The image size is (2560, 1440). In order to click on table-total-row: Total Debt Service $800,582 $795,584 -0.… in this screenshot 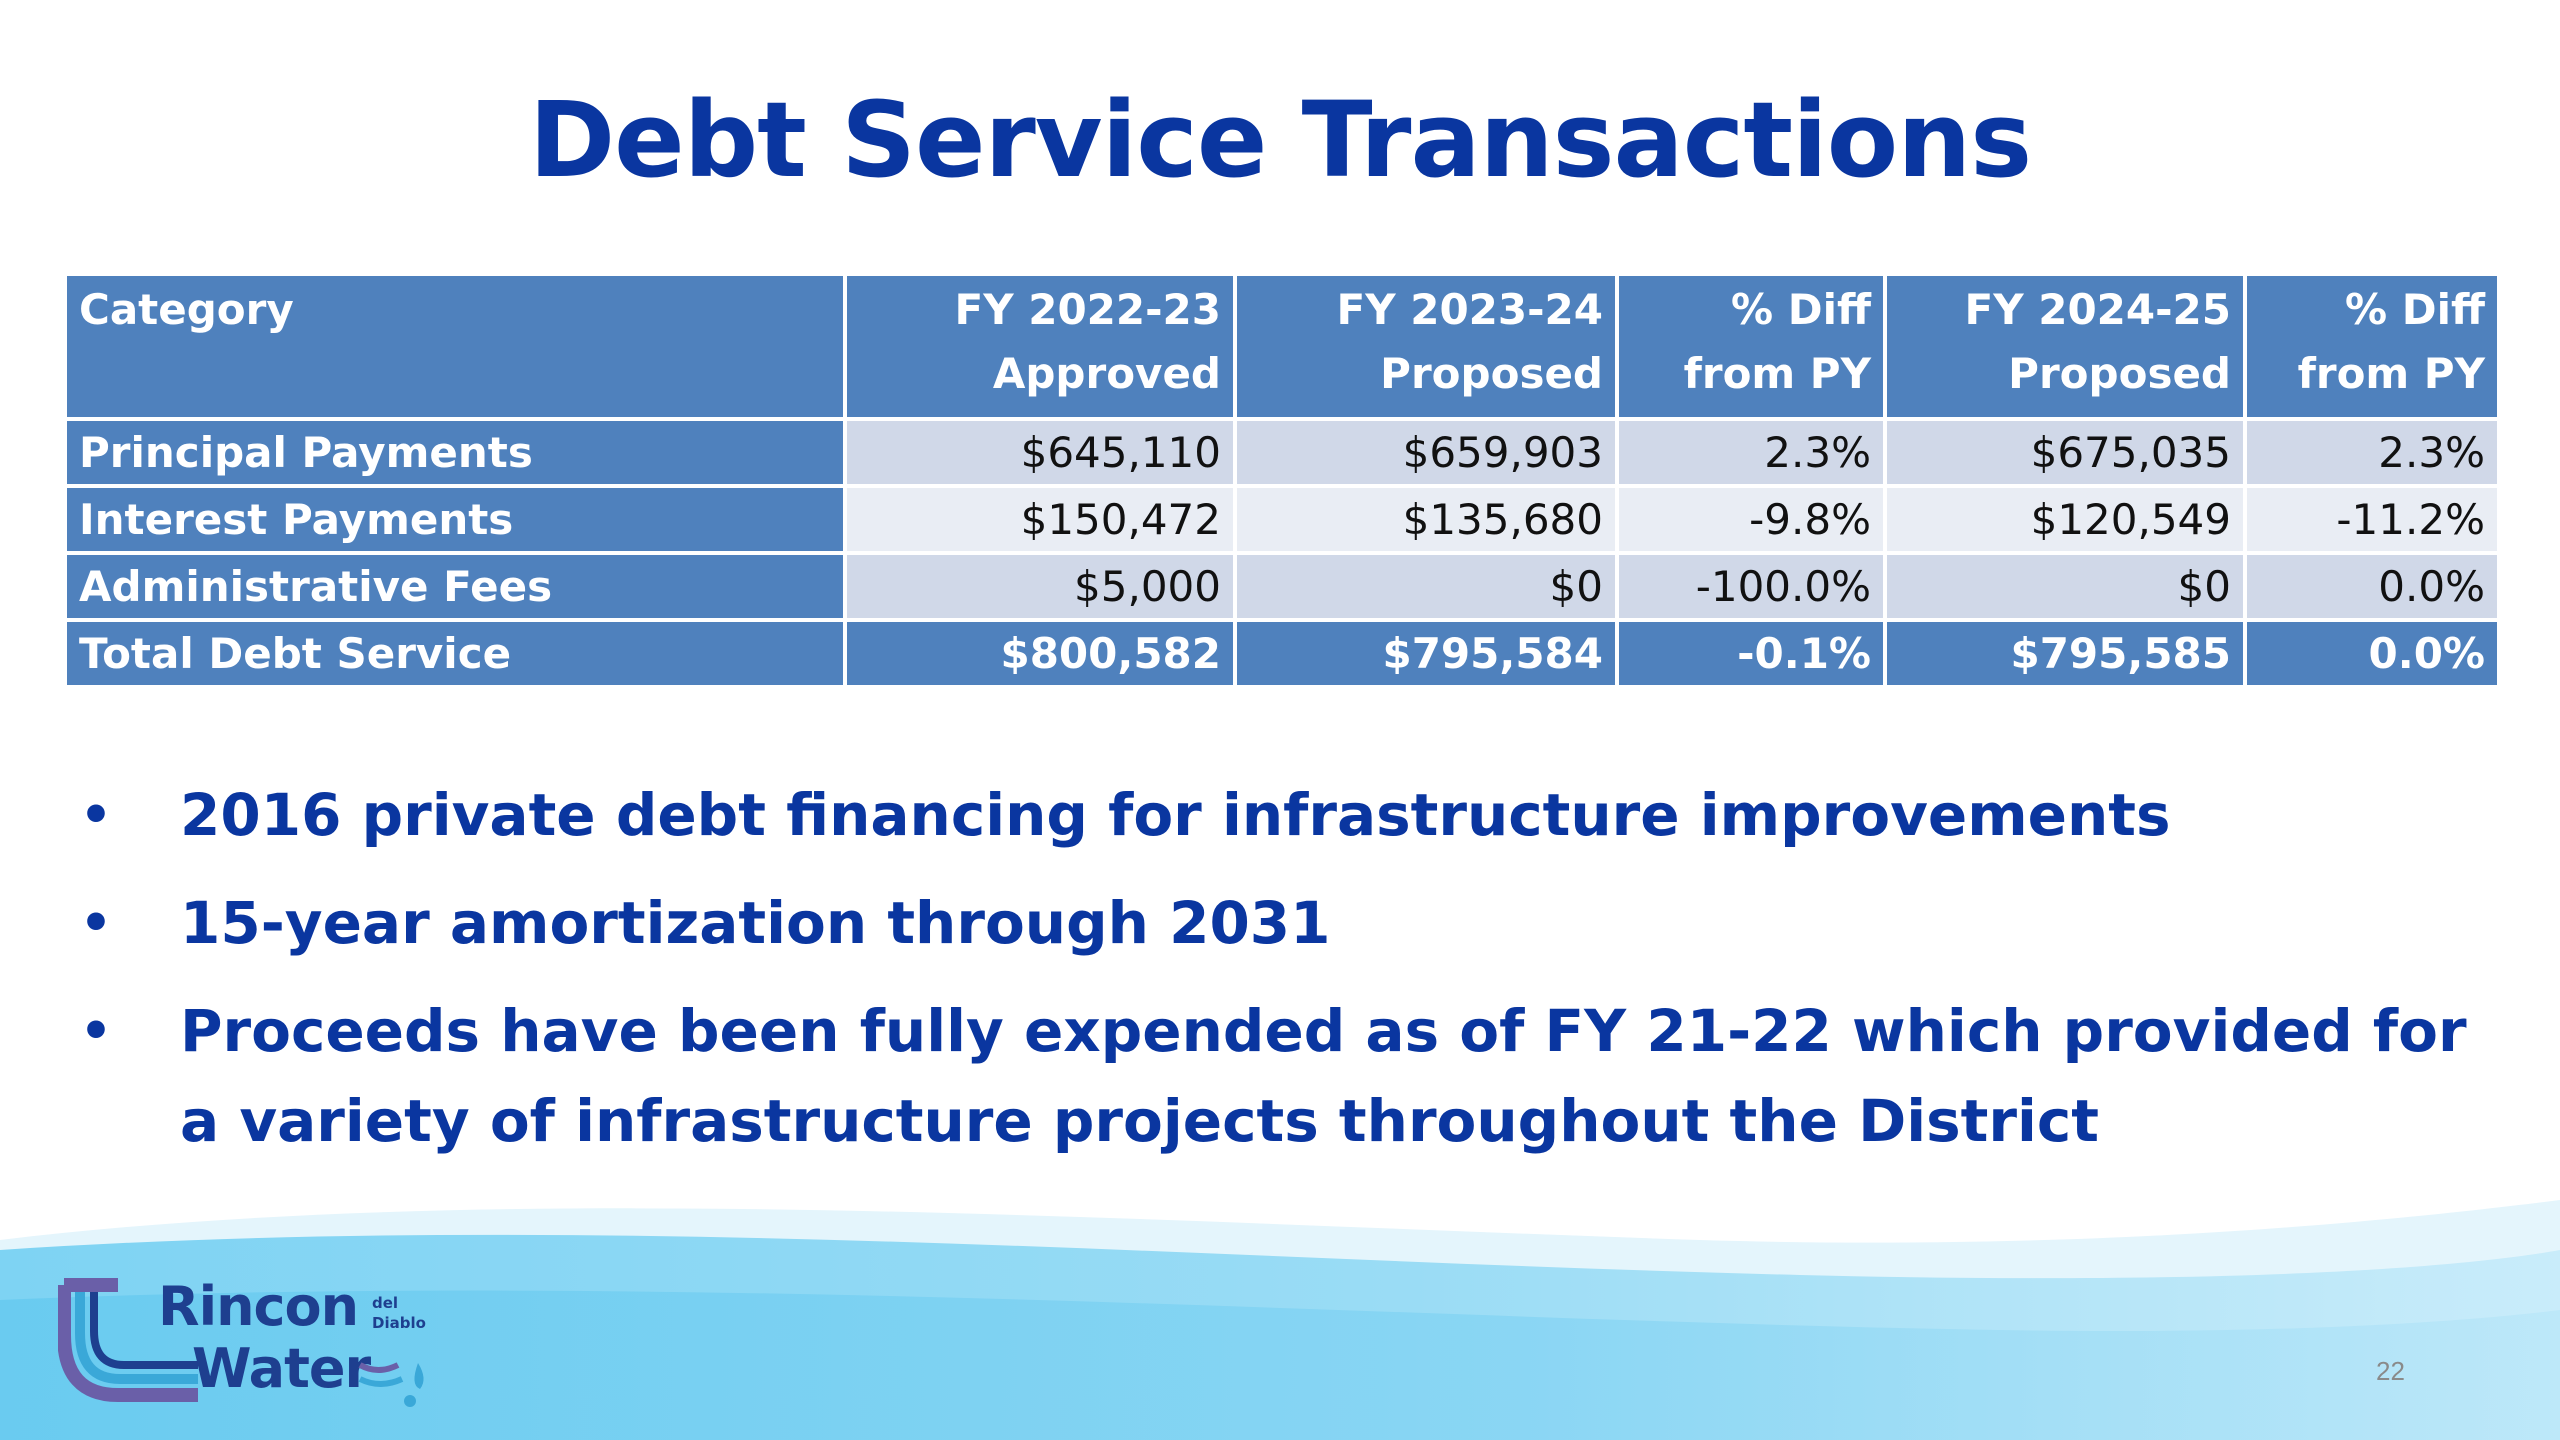, I will do `click(1282, 653)`.